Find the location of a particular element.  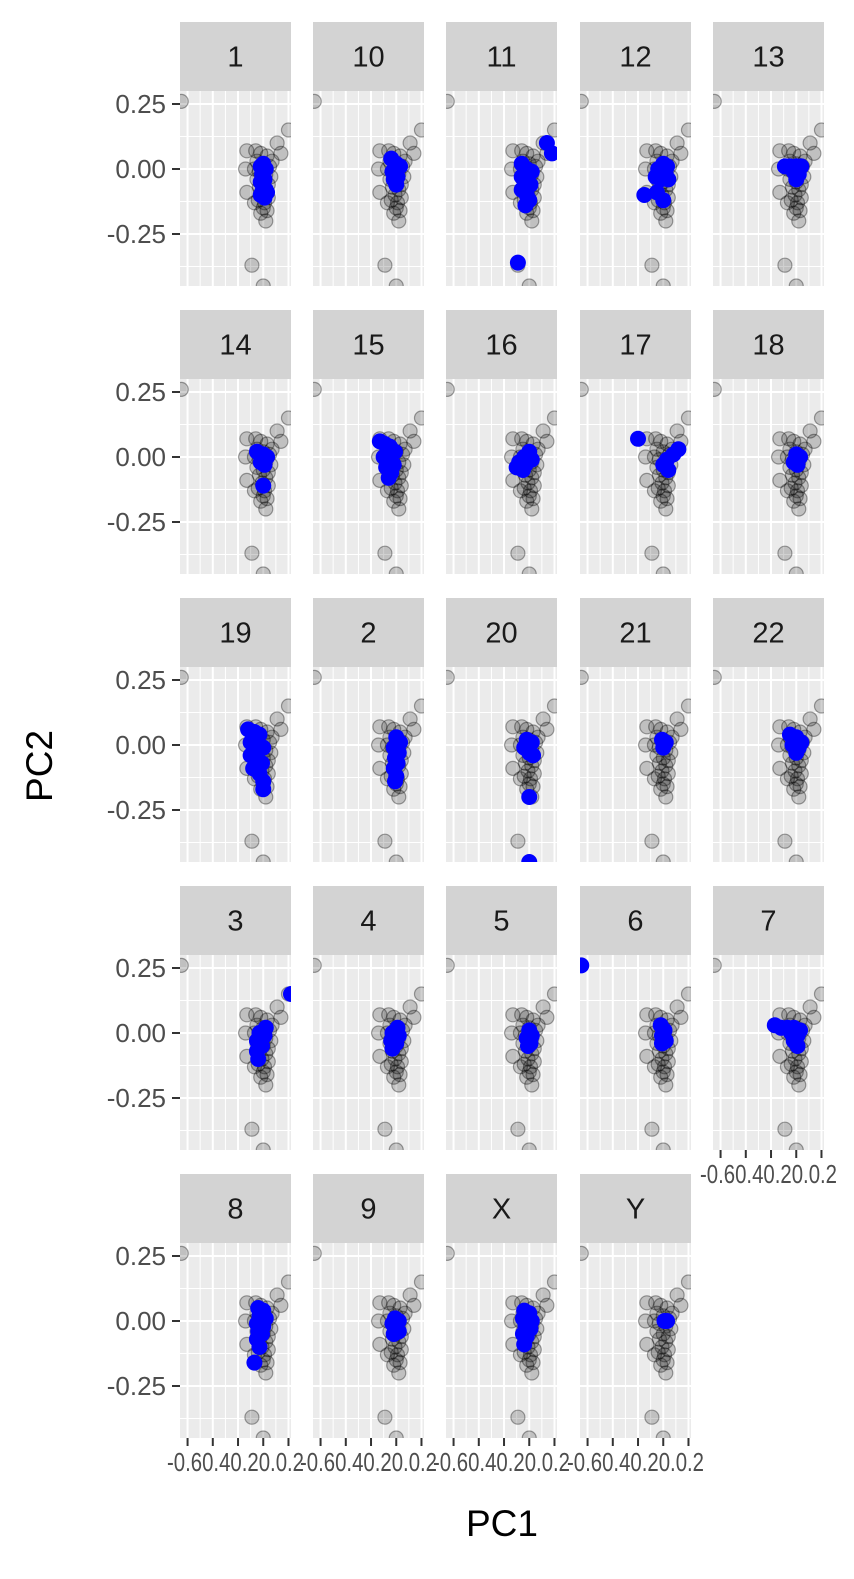

facet-panel-21: 21 is located at coordinates (635, 730).